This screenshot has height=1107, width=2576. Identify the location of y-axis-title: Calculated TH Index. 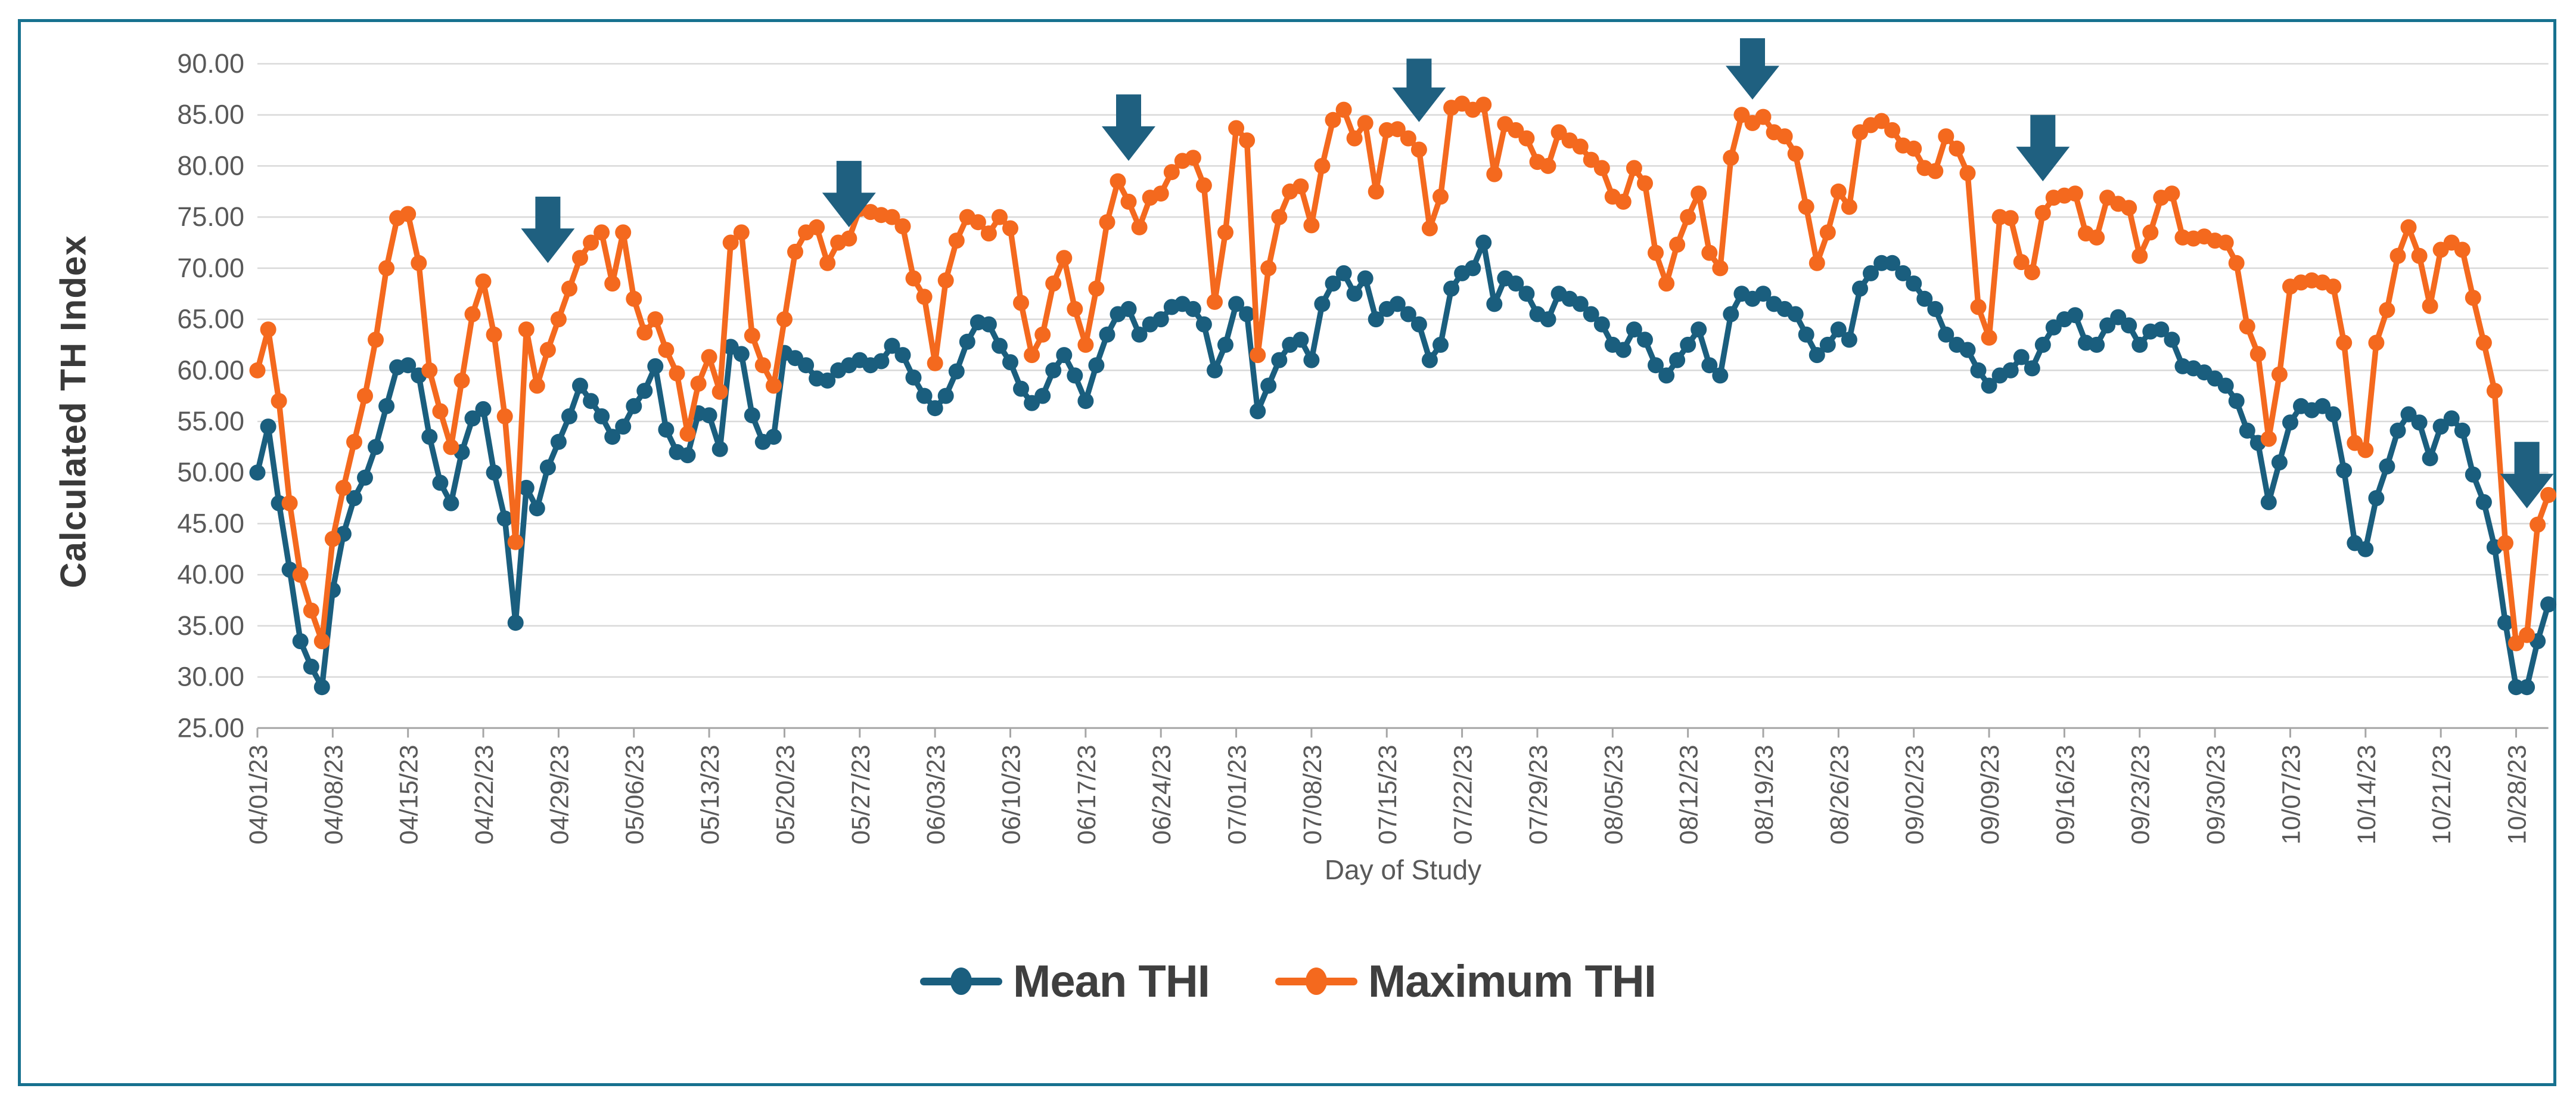
(73, 411).